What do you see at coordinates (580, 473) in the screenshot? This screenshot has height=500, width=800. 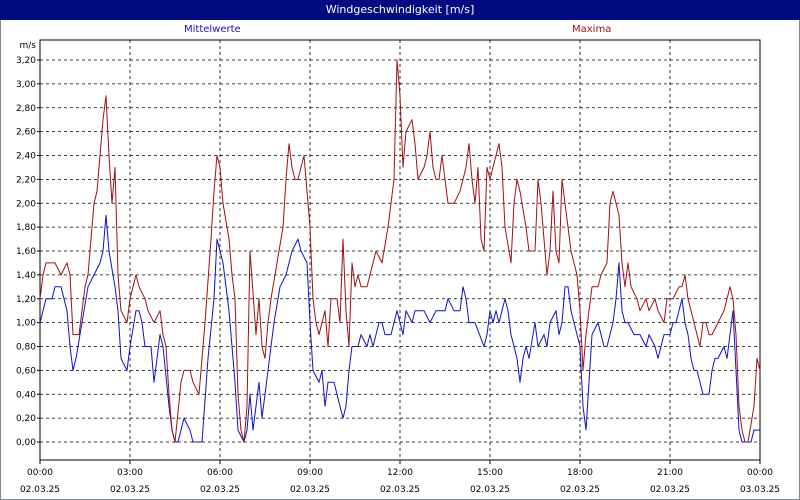 I see `x-tick-time-label: 18:00` at bounding box center [580, 473].